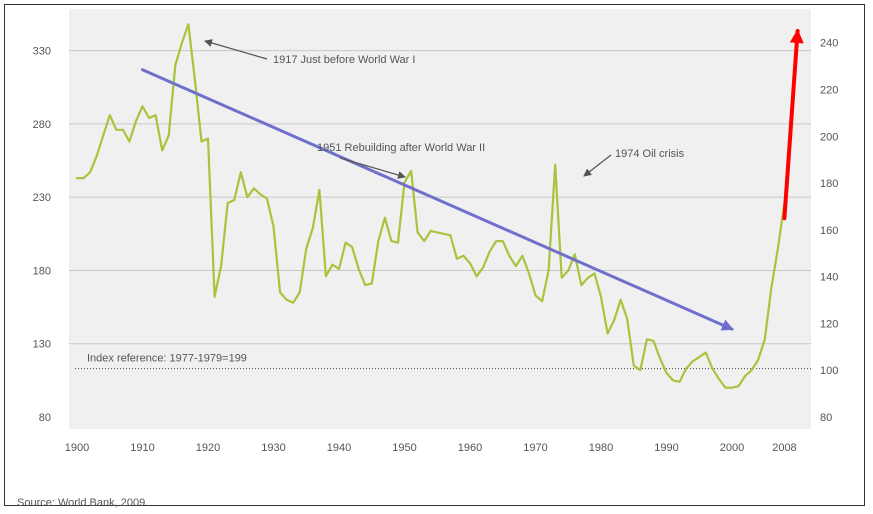 The image size is (873, 514). What do you see at coordinates (339, 448) in the screenshot?
I see `x-tick-label: 1940` at bounding box center [339, 448].